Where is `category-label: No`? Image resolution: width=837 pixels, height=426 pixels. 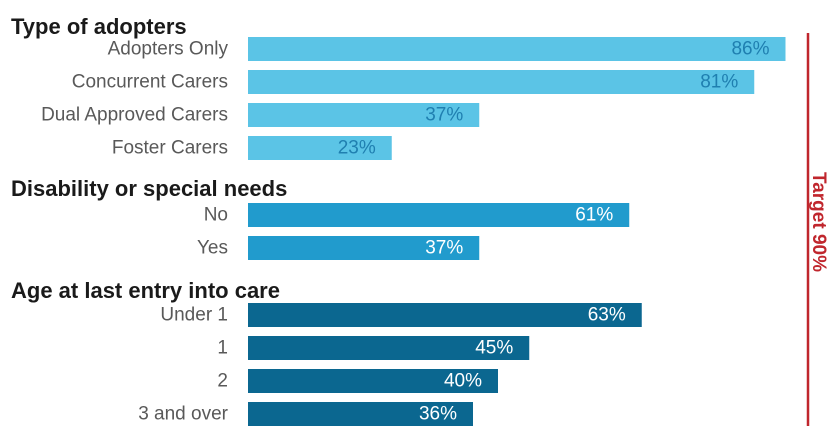
category-label: No is located at coordinates (216, 215).